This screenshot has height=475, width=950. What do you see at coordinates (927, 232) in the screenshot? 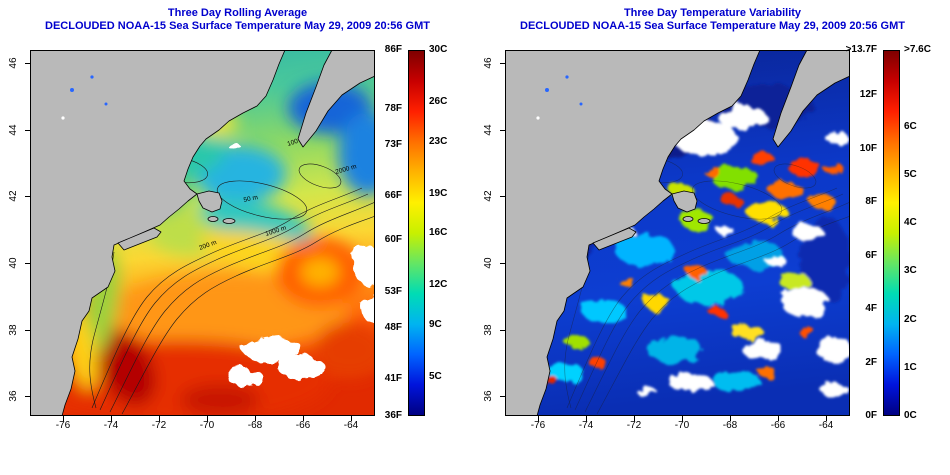
I see `colorbar-celsius-labels: >7.6C 6C 5C 4C 3C 2C 1C 0C` at bounding box center [927, 232].